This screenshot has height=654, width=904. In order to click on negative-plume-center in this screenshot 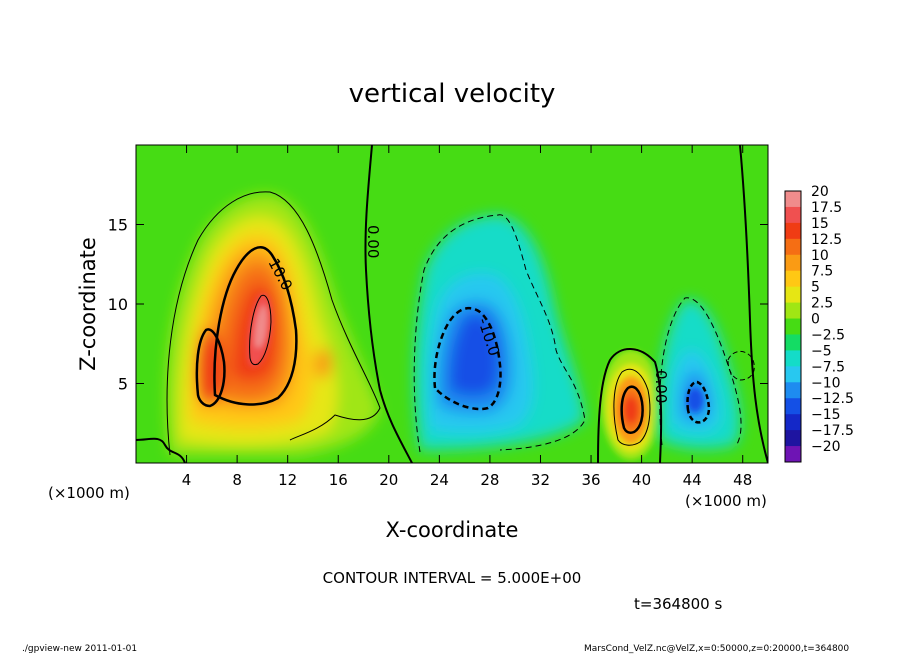, I will do `click(499, 332)`.